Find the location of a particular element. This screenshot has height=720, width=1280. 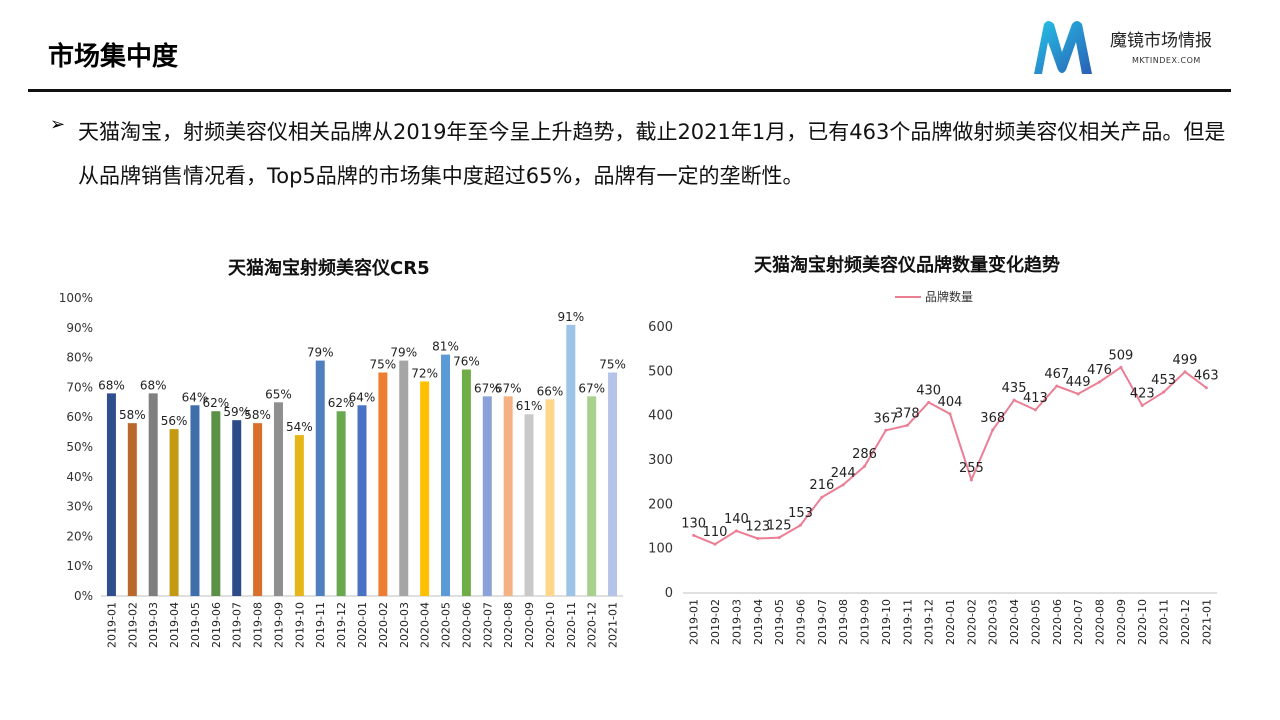

x-tick-label: 2020-05 is located at coordinates (446, 625).